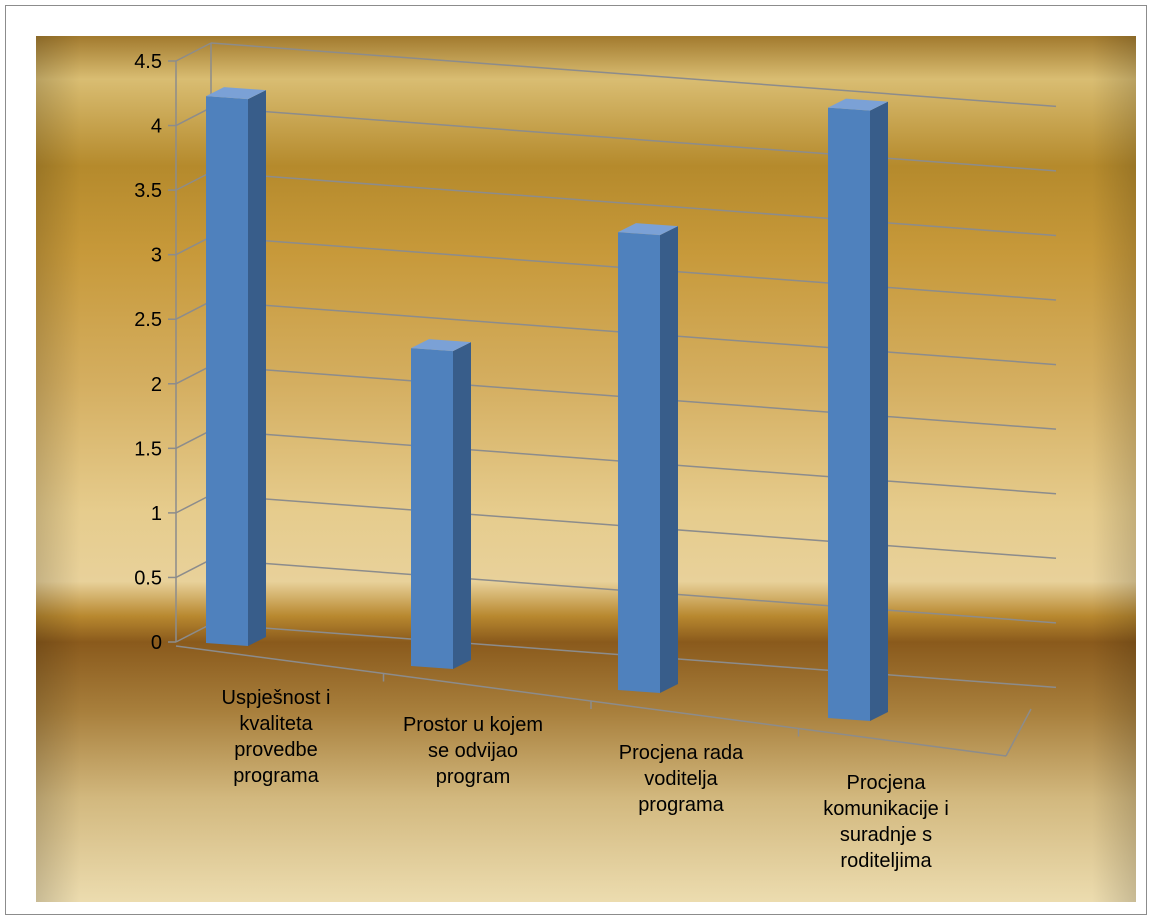  I want to click on x-tick-label: Procjena rada voditelja programa, so click(681, 779).